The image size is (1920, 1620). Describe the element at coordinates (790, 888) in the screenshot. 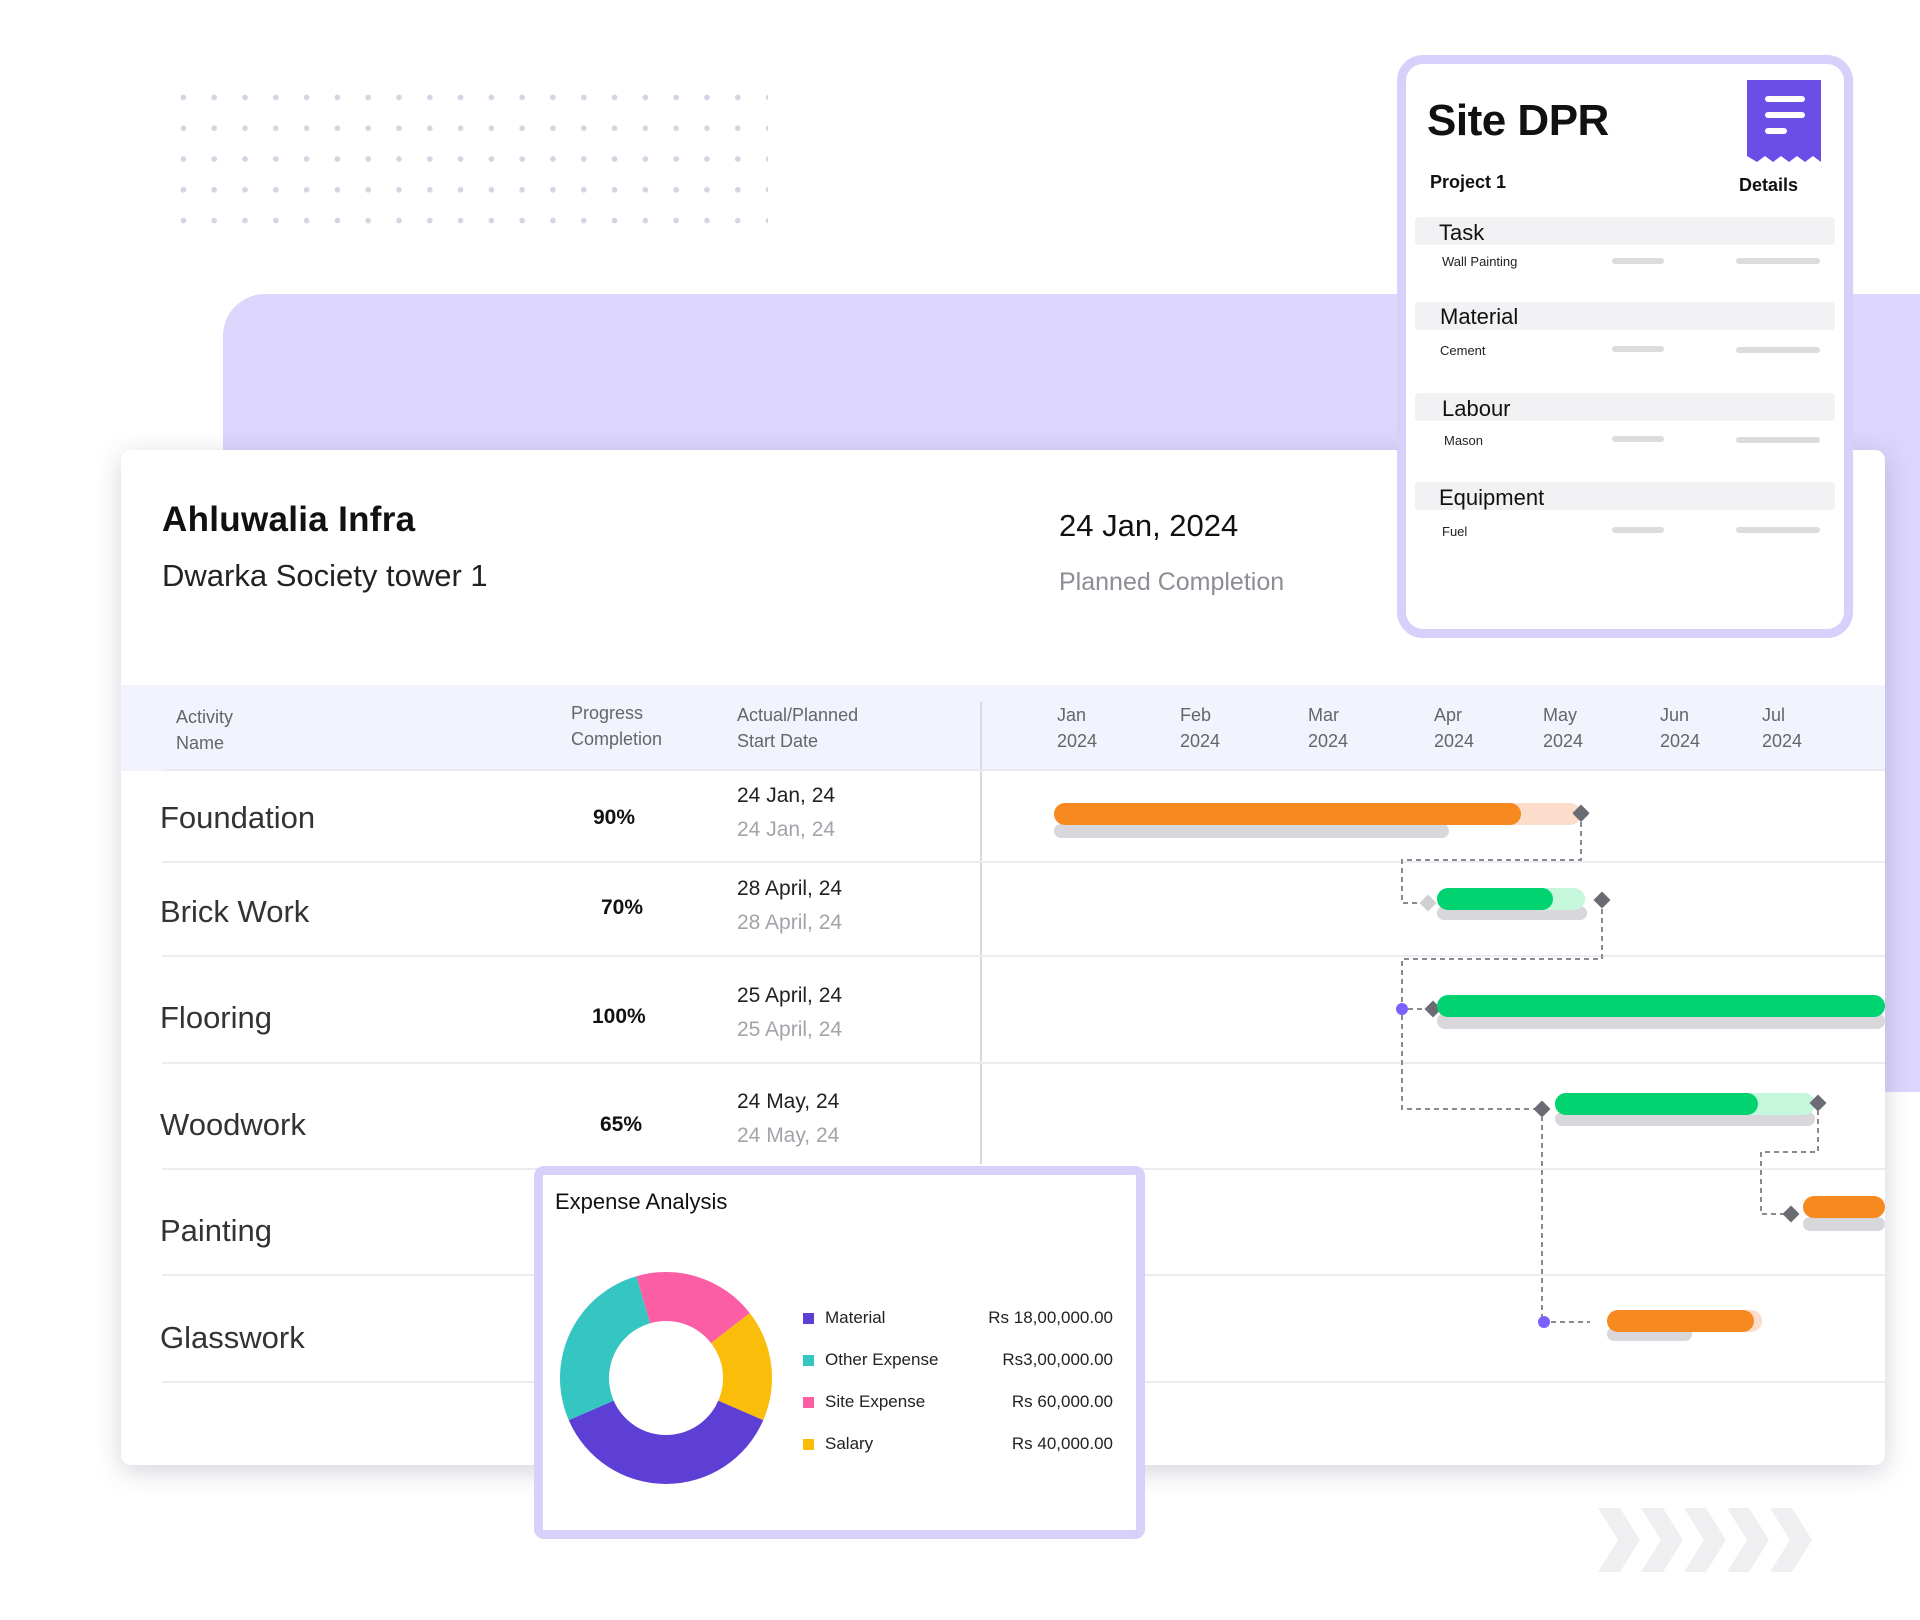

I see `actual-date-brick-work: 28 April, 24` at that location.